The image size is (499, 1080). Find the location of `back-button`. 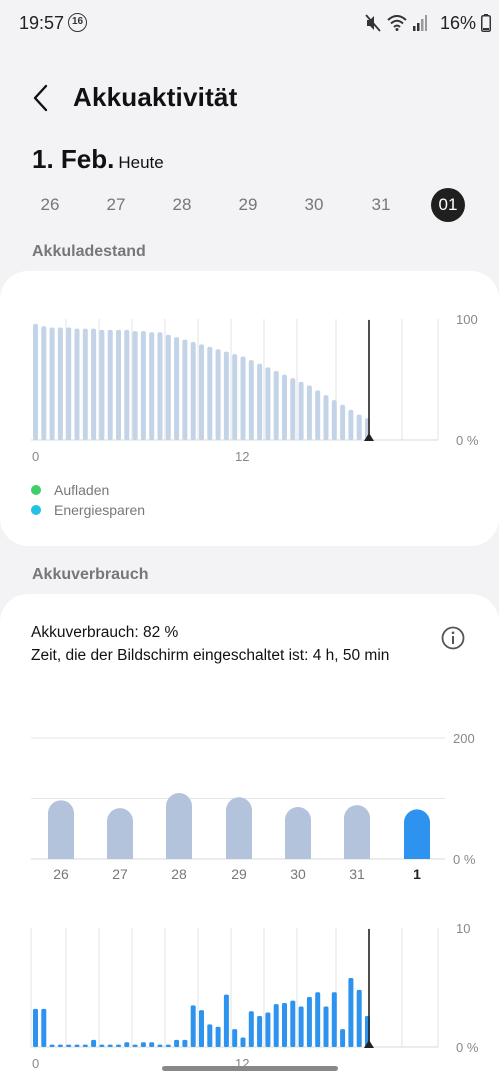

back-button is located at coordinates (42, 98).